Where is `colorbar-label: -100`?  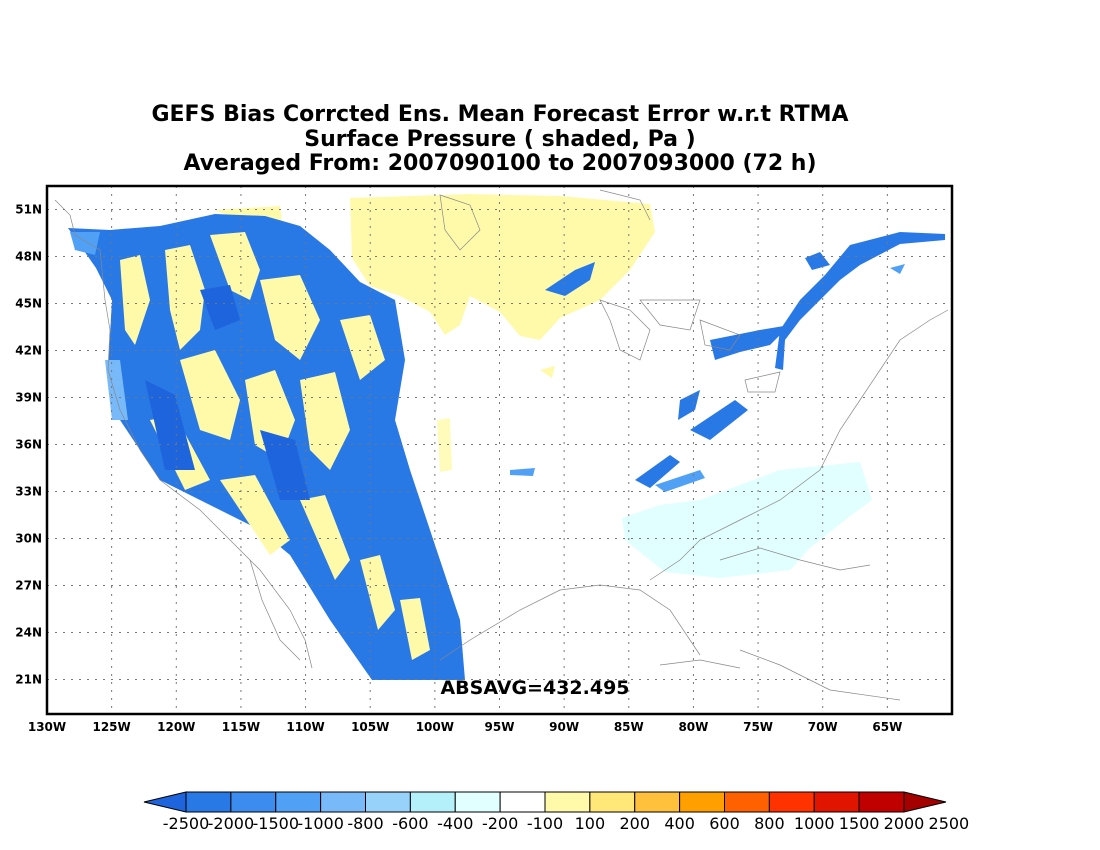 colorbar-label: -100 is located at coordinates (545, 823).